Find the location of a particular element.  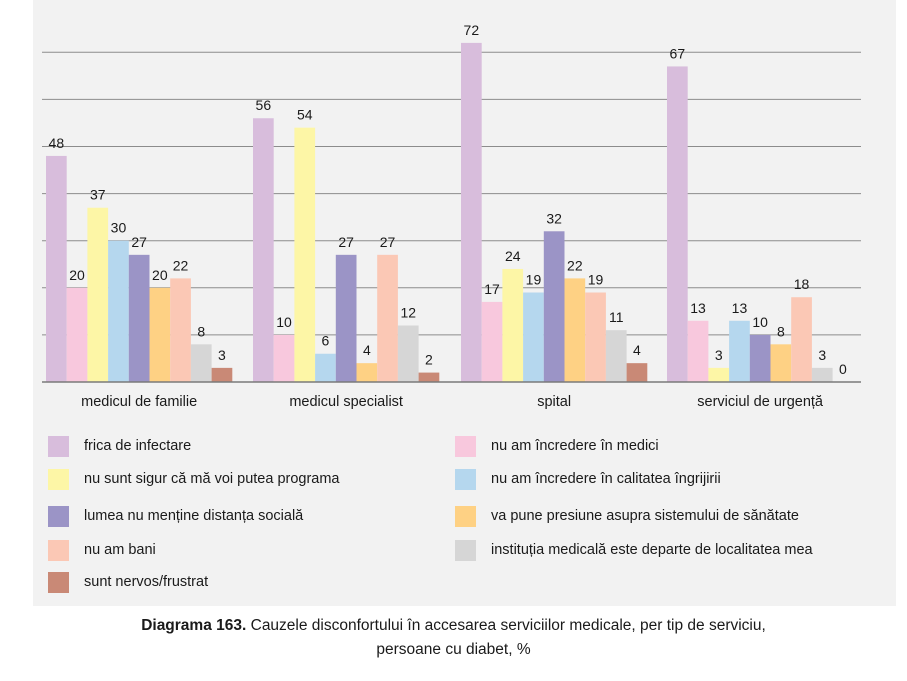

bar-value-label: 17 is located at coordinates (492, 289).